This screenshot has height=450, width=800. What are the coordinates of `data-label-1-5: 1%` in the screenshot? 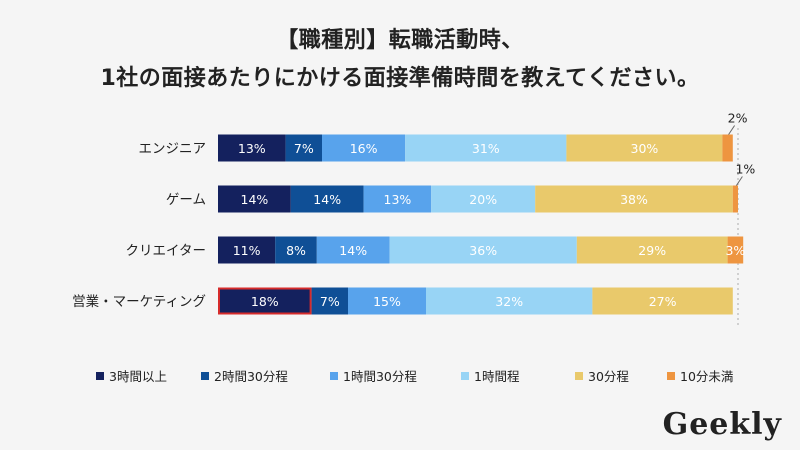 It's located at (745, 169).